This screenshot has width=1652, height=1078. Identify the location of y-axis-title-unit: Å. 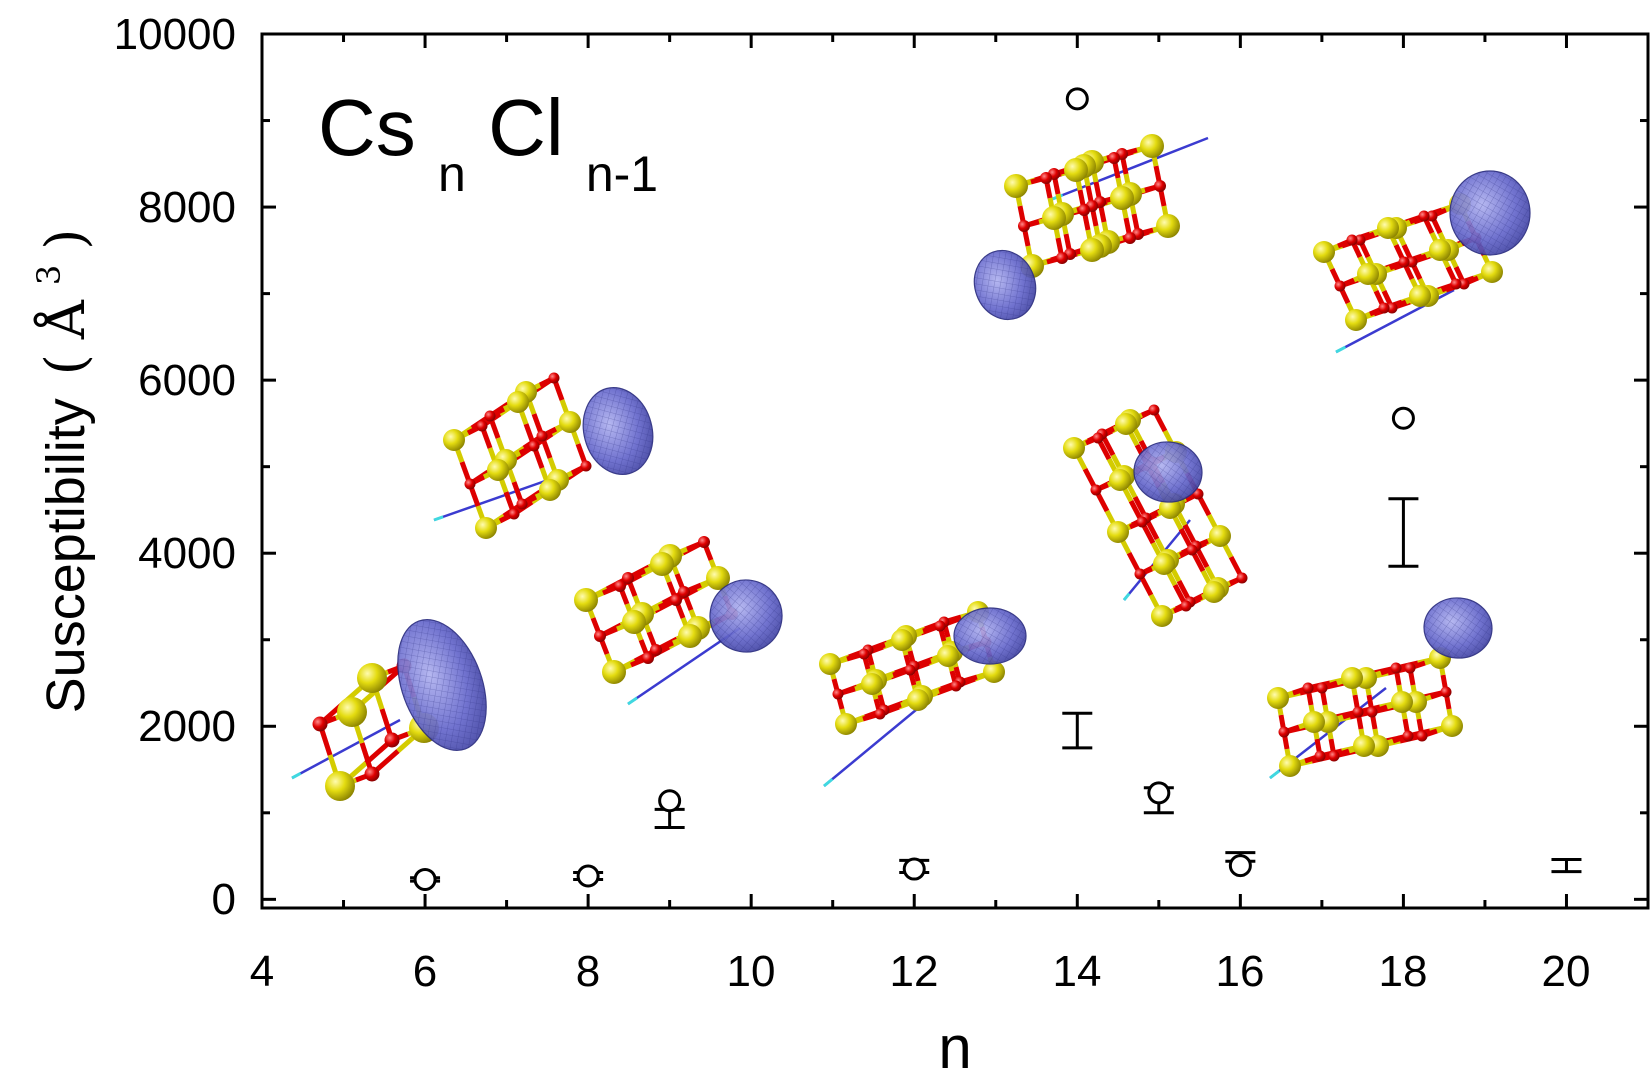
(64, 319).